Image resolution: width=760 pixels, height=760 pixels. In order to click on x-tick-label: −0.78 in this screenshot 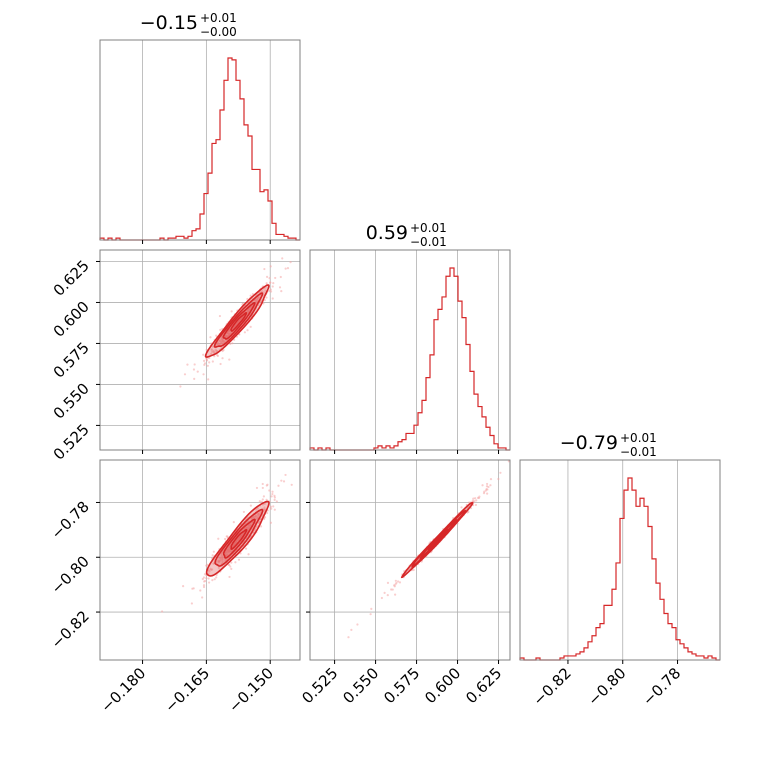, I will do `click(661, 686)`.